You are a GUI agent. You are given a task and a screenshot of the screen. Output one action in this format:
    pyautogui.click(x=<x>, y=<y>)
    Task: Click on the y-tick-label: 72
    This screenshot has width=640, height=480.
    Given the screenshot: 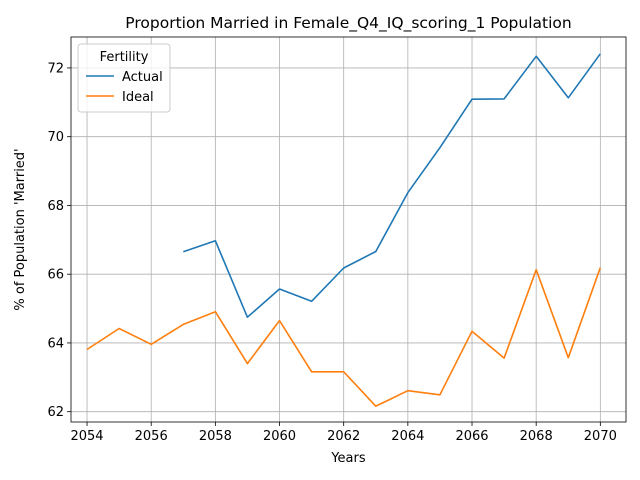 What is the action you would take?
    pyautogui.click(x=55, y=68)
    